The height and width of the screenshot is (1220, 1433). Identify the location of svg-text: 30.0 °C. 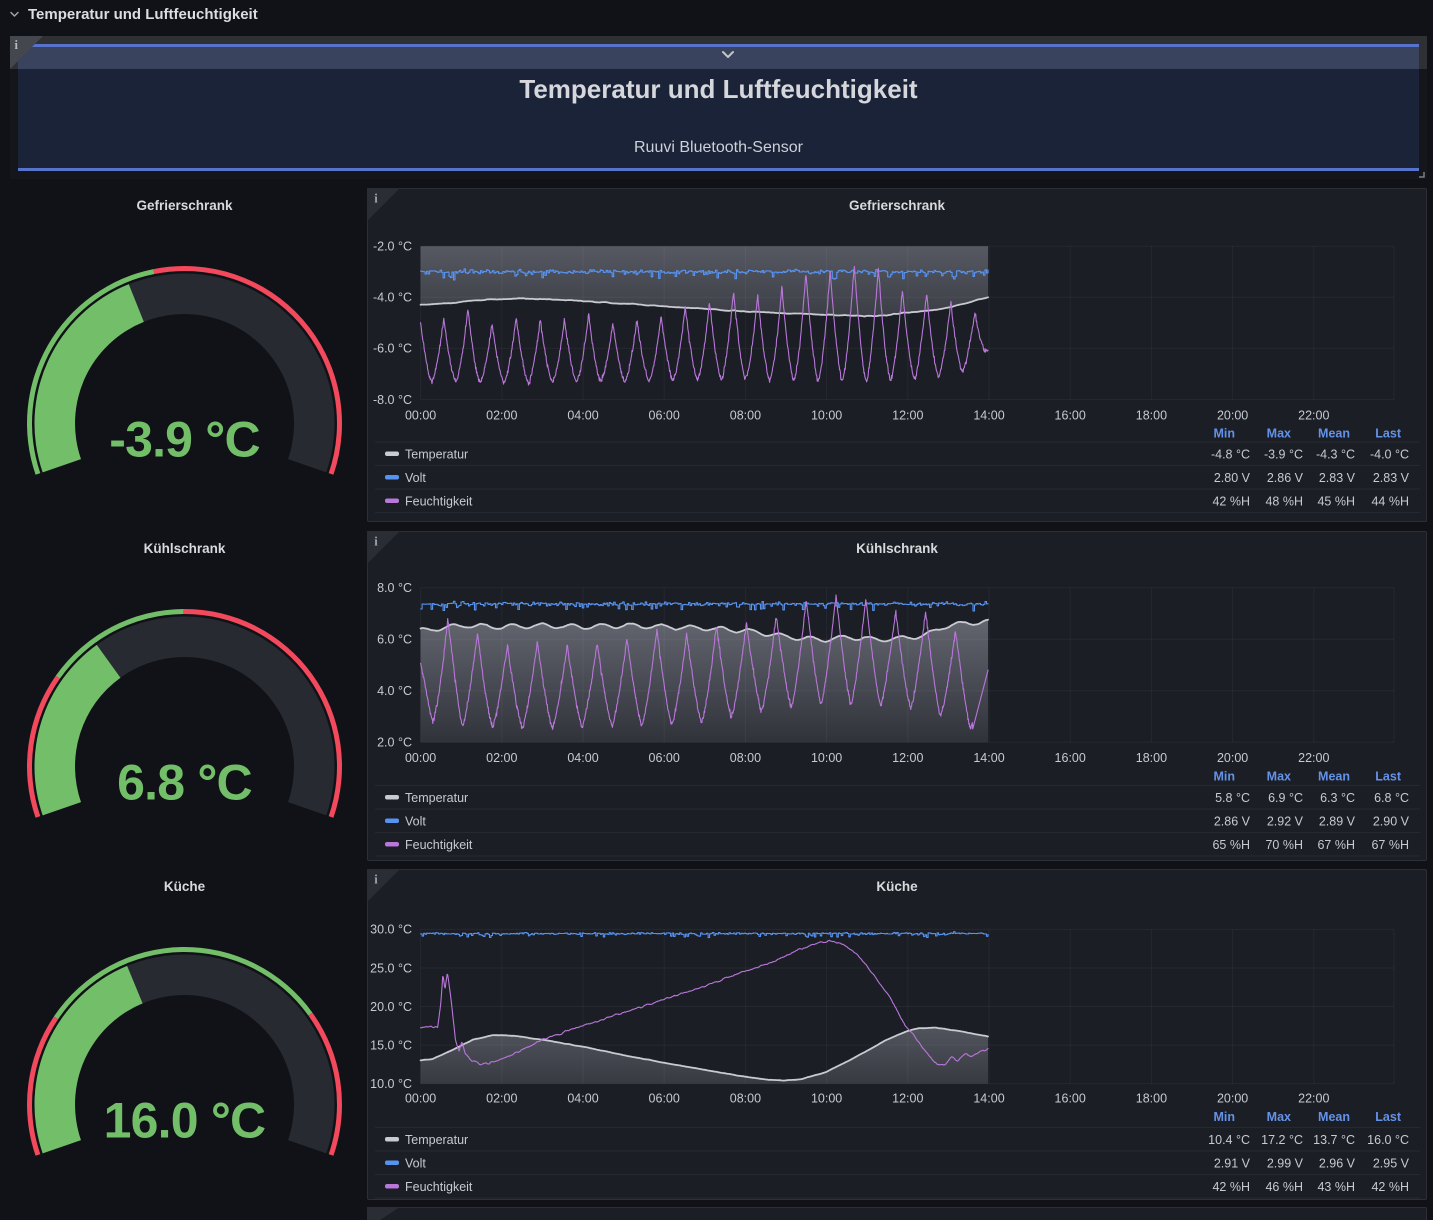
(391, 930).